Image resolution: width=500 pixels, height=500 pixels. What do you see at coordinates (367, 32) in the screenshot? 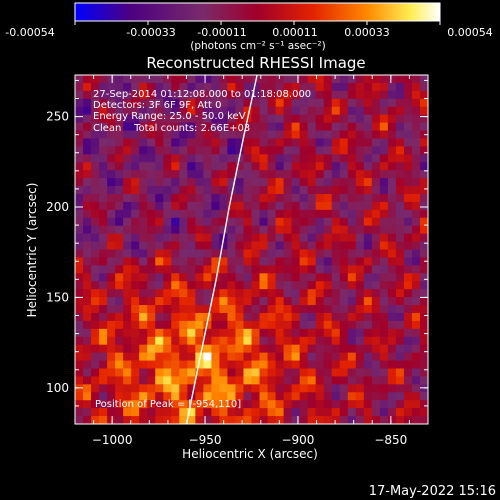
I see `colorbar-tick-4: 0.00033` at bounding box center [367, 32].